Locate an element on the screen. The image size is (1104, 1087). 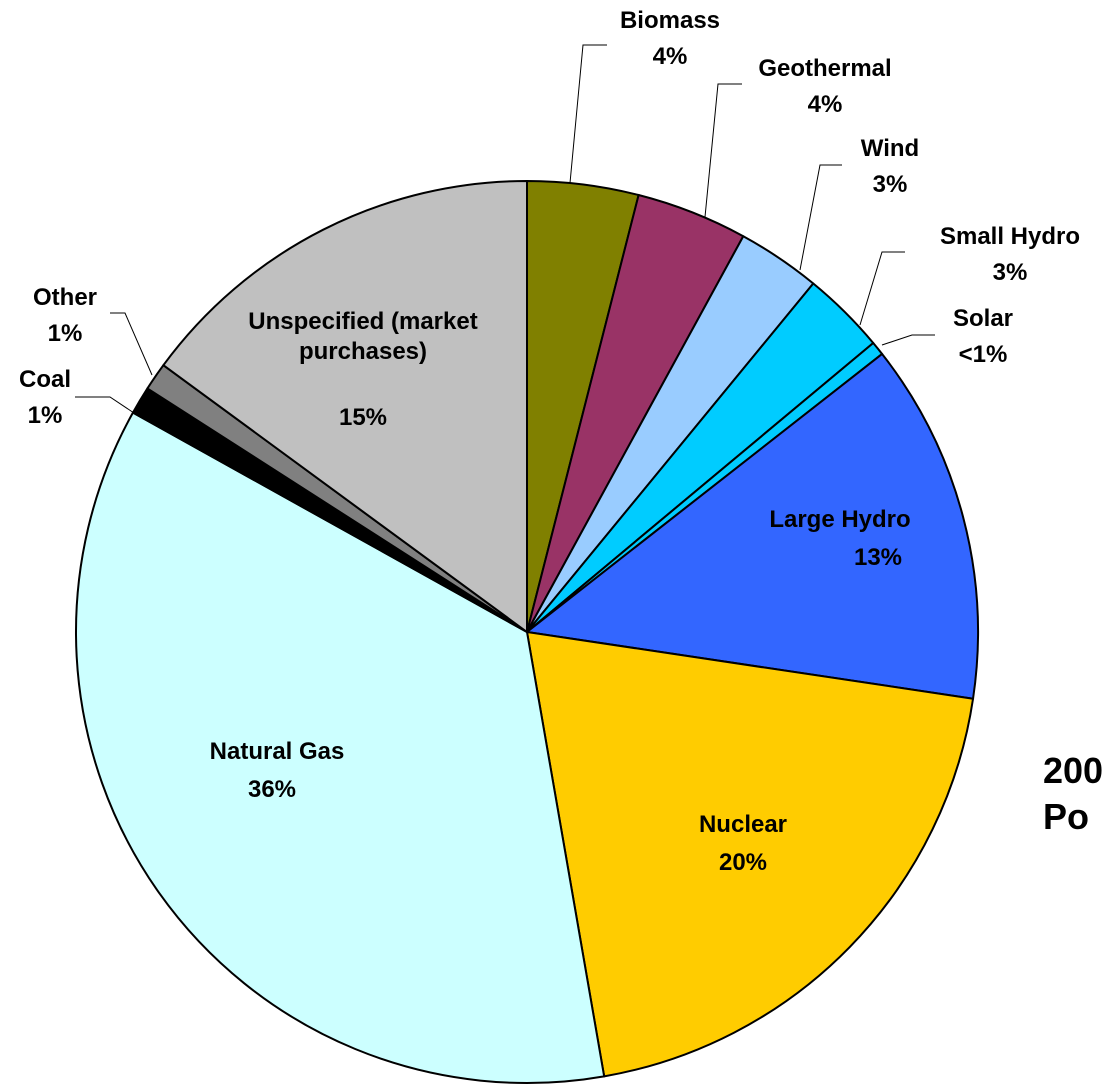
slice-value-label: <1% is located at coordinates (983, 354).